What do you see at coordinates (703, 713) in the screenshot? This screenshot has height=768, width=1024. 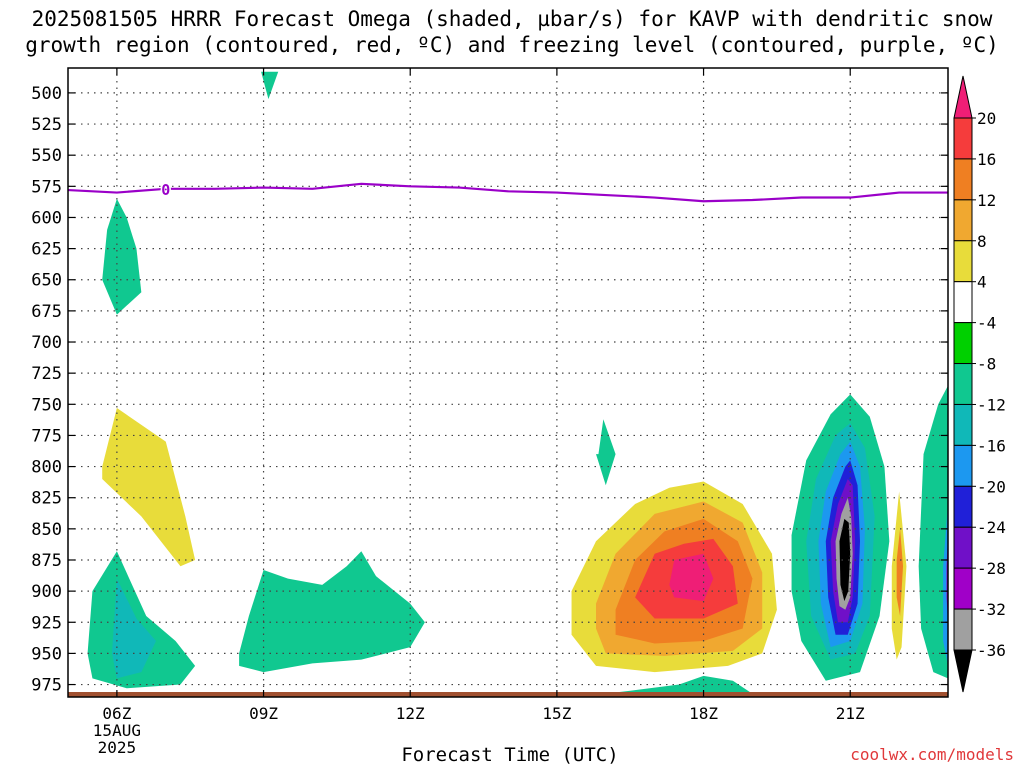 I see `x-tick-label-18Z: 18Z` at bounding box center [703, 713].